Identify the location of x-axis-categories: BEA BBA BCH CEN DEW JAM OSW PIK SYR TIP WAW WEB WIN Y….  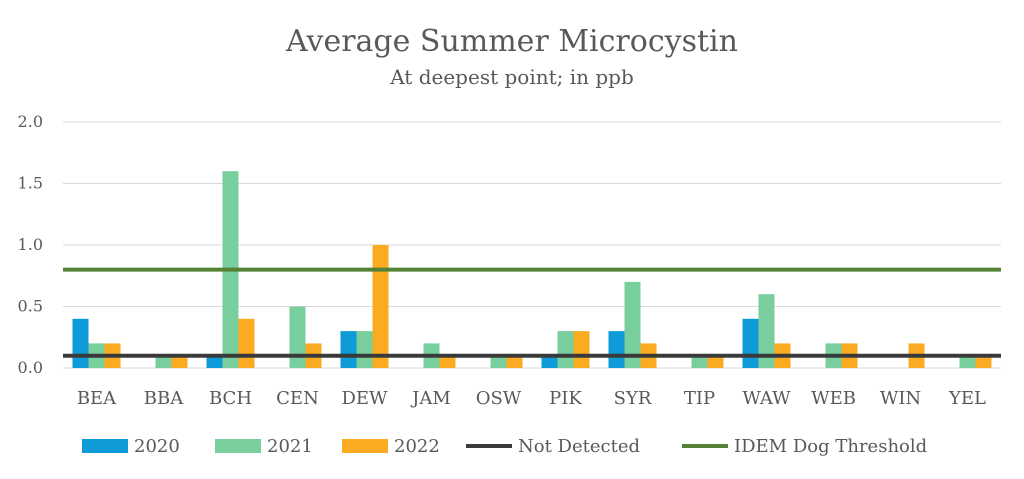
(531, 398).